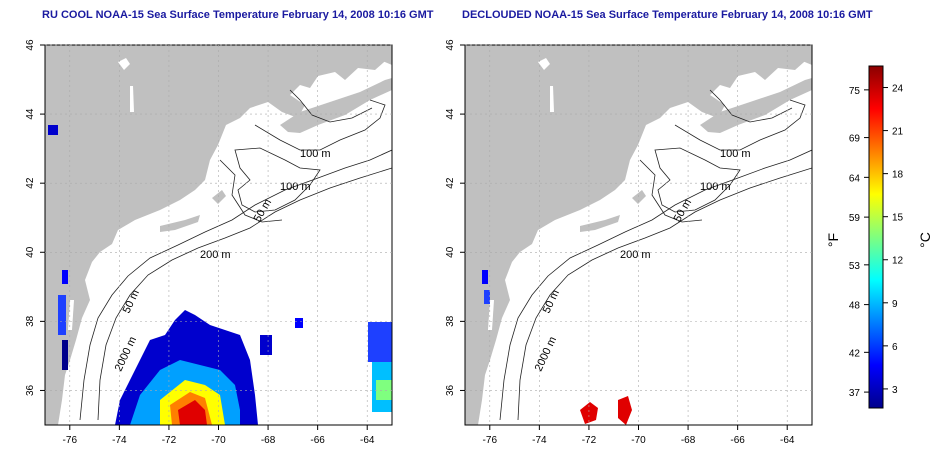  I want to click on fahrenheit-tick-label: 37, so click(855, 393).